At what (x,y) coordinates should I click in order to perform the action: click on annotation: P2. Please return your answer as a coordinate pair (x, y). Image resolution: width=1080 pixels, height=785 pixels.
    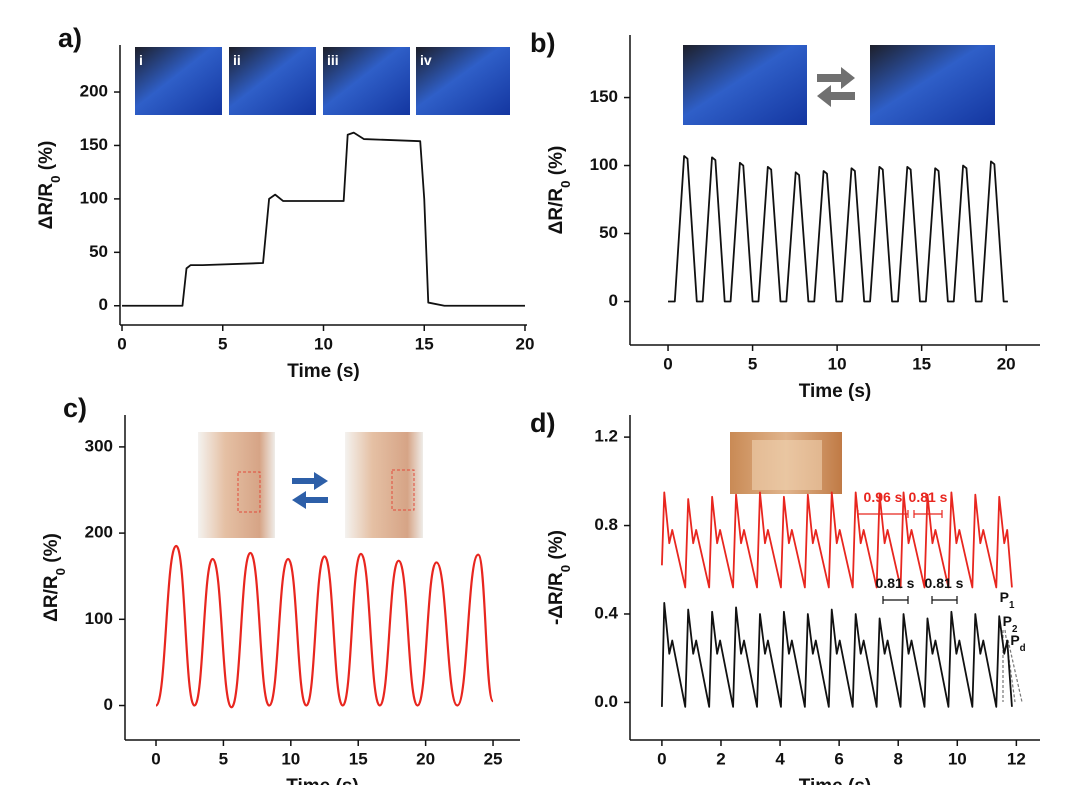
    Looking at the image, I should click on (1010, 624).